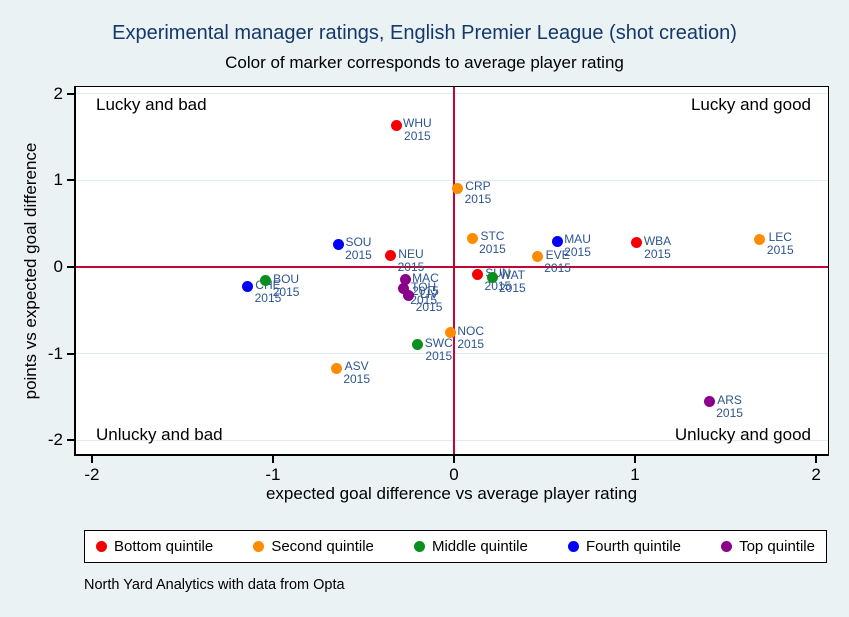 Image resolution: width=849 pixels, height=617 pixels. I want to click on marker-label: STC 2015, so click(492, 243).